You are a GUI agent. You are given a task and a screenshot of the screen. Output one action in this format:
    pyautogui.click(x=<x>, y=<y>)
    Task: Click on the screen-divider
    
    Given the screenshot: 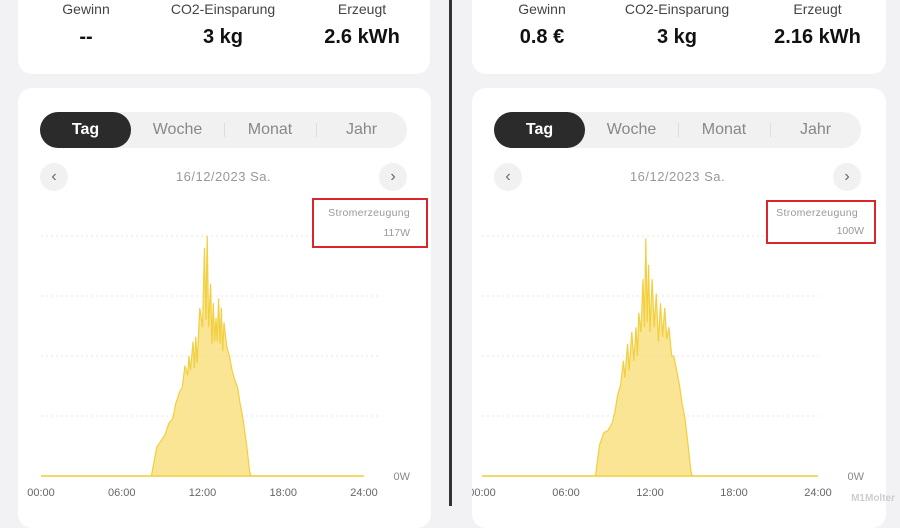 What is the action you would take?
    pyautogui.click(x=450, y=253)
    